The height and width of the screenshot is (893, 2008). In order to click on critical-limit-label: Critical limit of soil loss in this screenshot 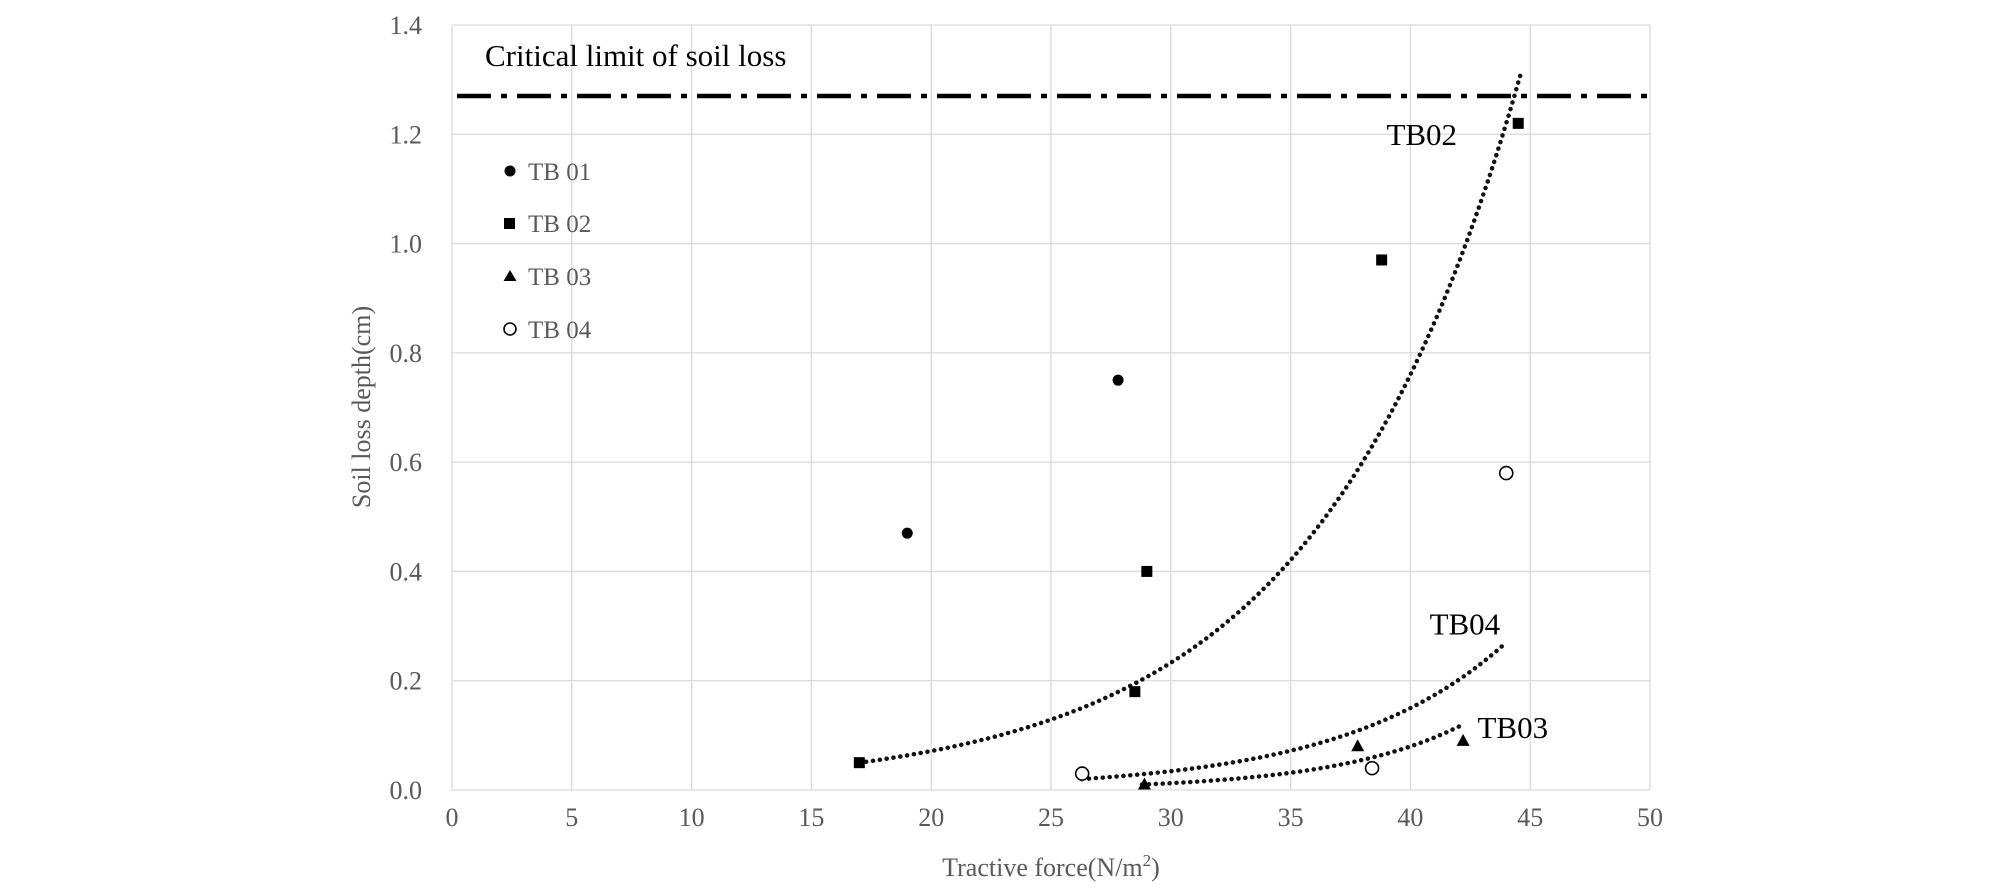, I will do `click(635, 55)`.